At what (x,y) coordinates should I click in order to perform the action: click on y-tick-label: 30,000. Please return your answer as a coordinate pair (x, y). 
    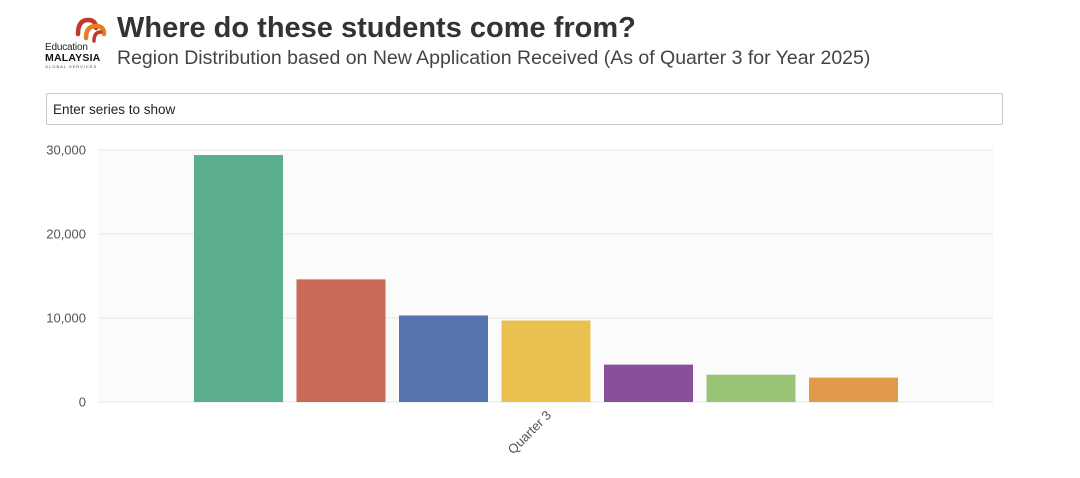
    Looking at the image, I should click on (66, 150).